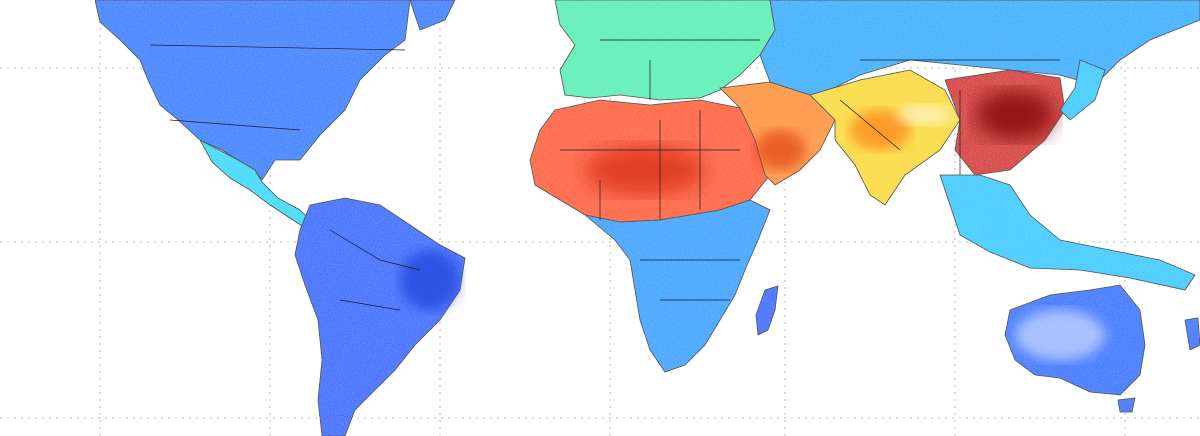 The height and width of the screenshot is (436, 1200). Describe the element at coordinates (645, 170) in the screenshot. I see `hotspot-sahara` at that location.